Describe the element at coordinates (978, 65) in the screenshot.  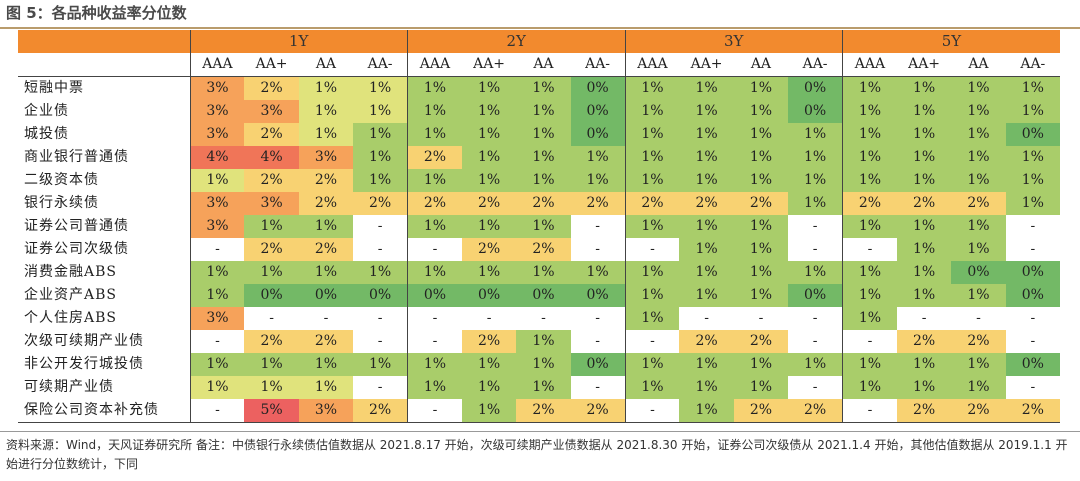
I see `rating-header: AA` at that location.